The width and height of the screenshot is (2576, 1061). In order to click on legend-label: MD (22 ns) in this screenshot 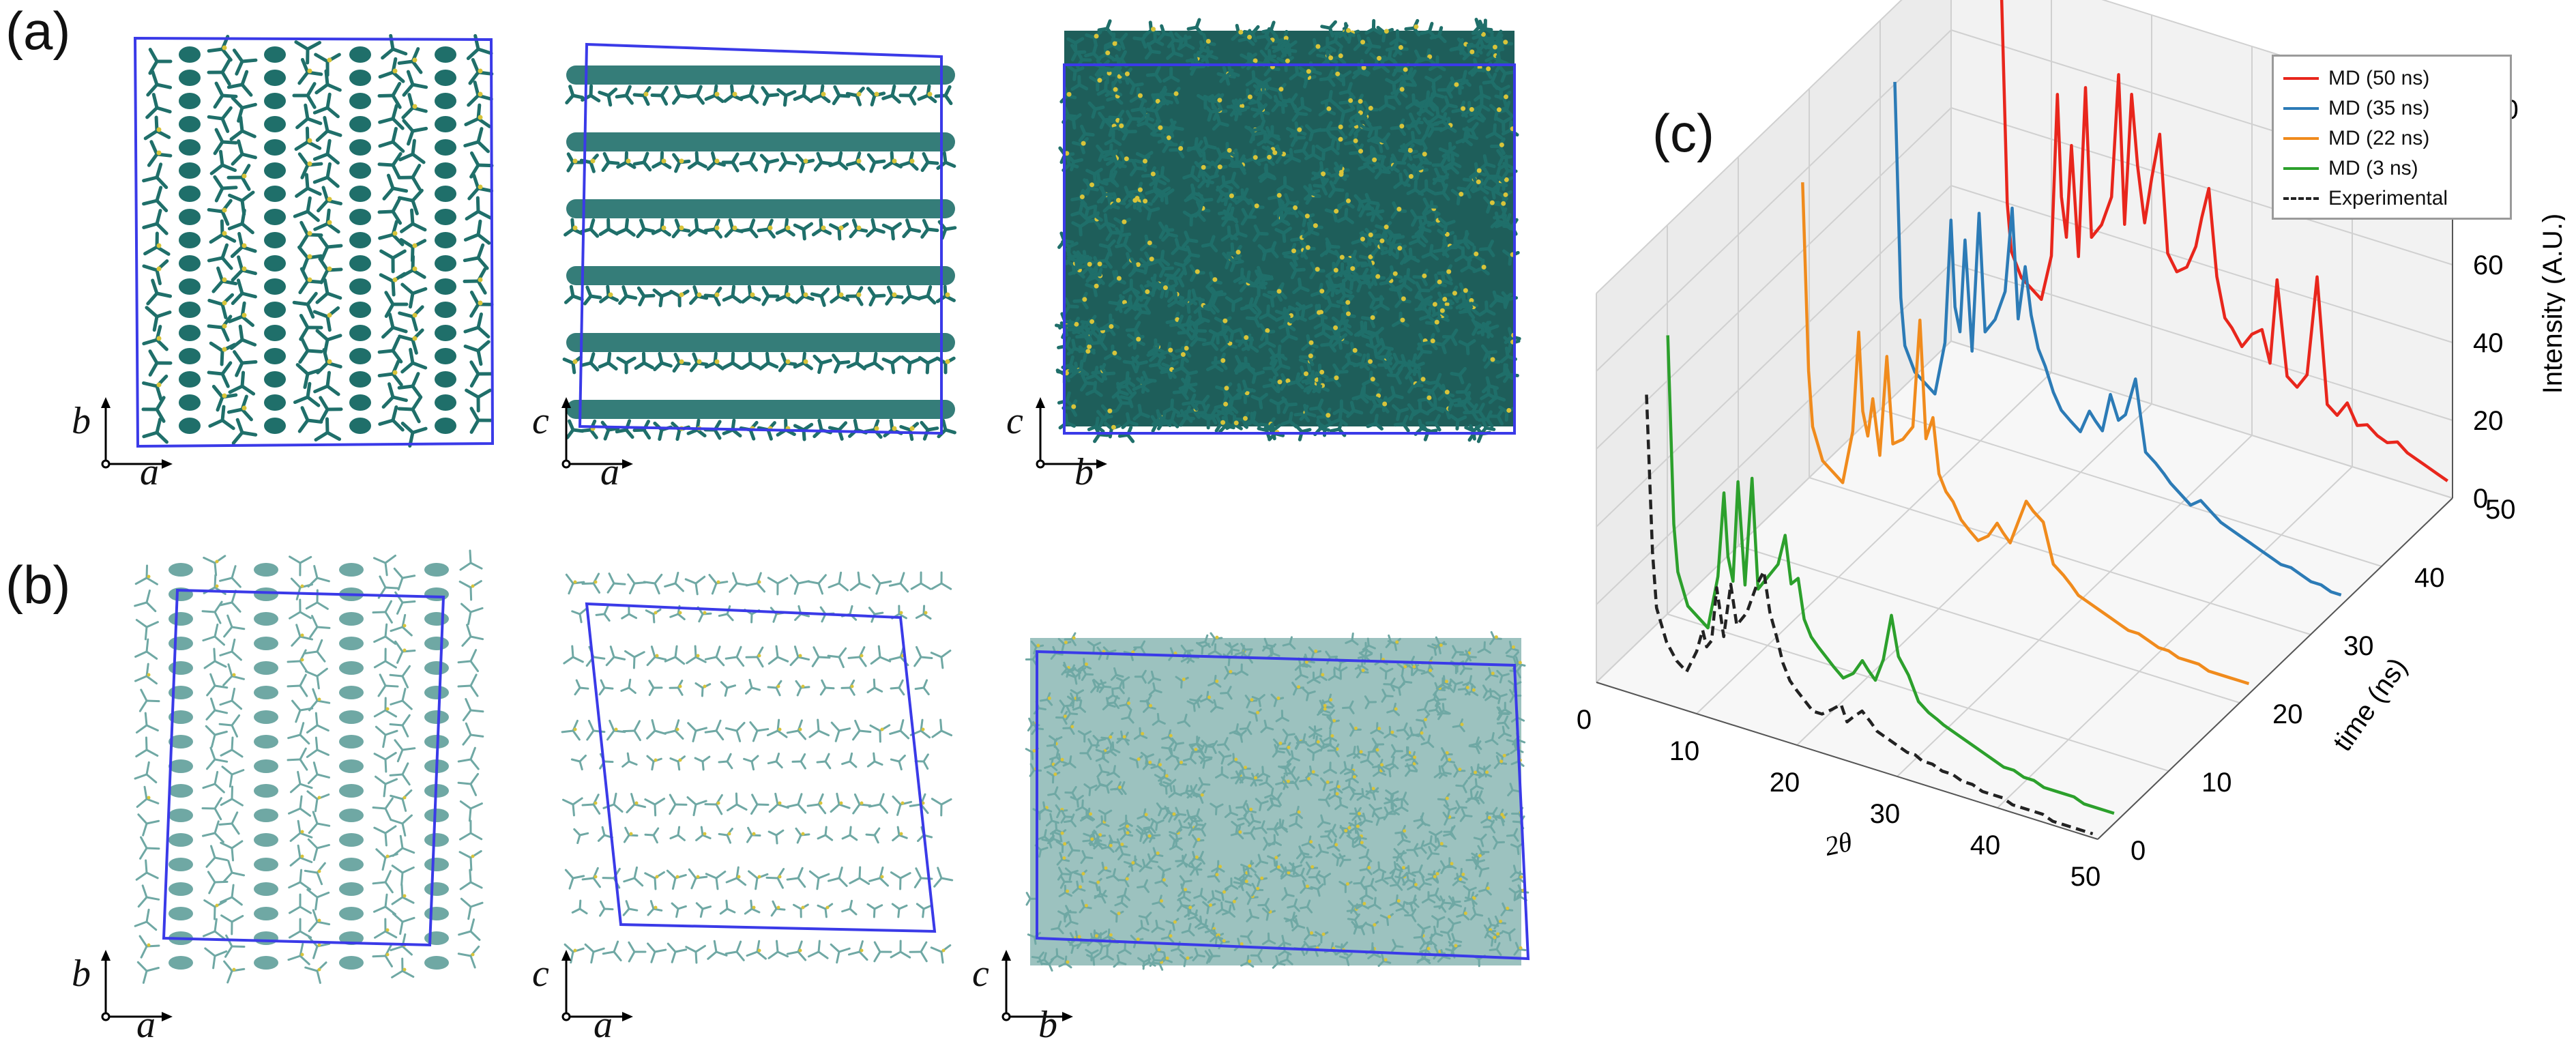, I will do `click(2379, 138)`.